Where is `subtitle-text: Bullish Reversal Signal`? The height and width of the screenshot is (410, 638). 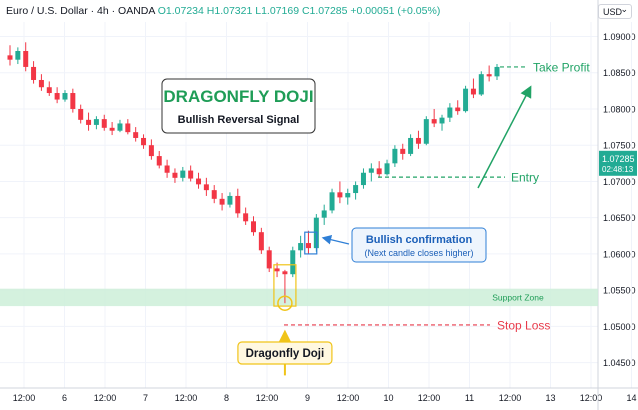 subtitle-text: Bullish Reversal Signal is located at coordinates (239, 120).